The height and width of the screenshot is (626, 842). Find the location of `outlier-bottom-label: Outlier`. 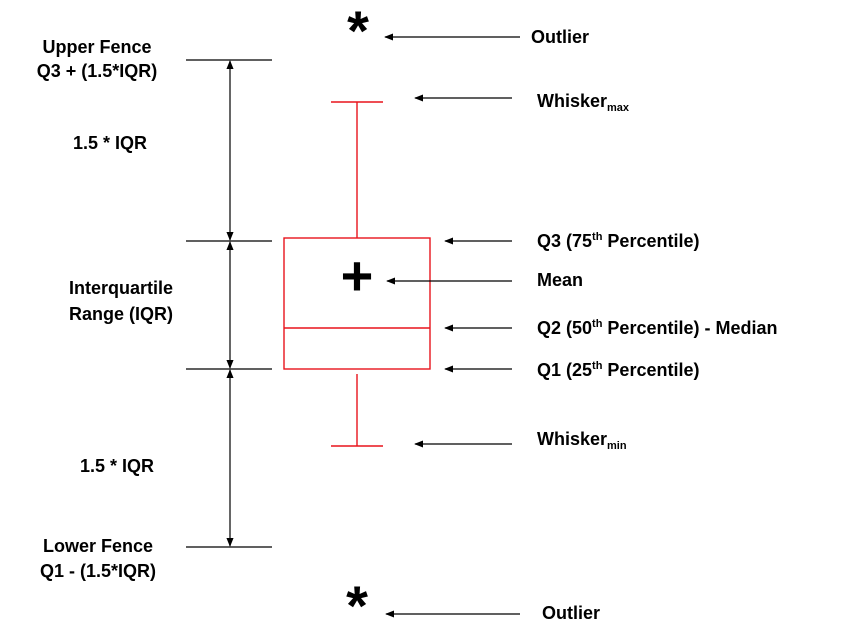

outlier-bottom-label: Outlier is located at coordinates (571, 613).